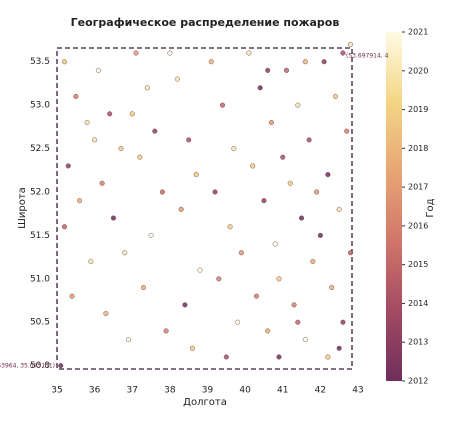 This screenshot has height=425, width=450. I want to click on y-tick-label: 52.0, so click(40, 192).